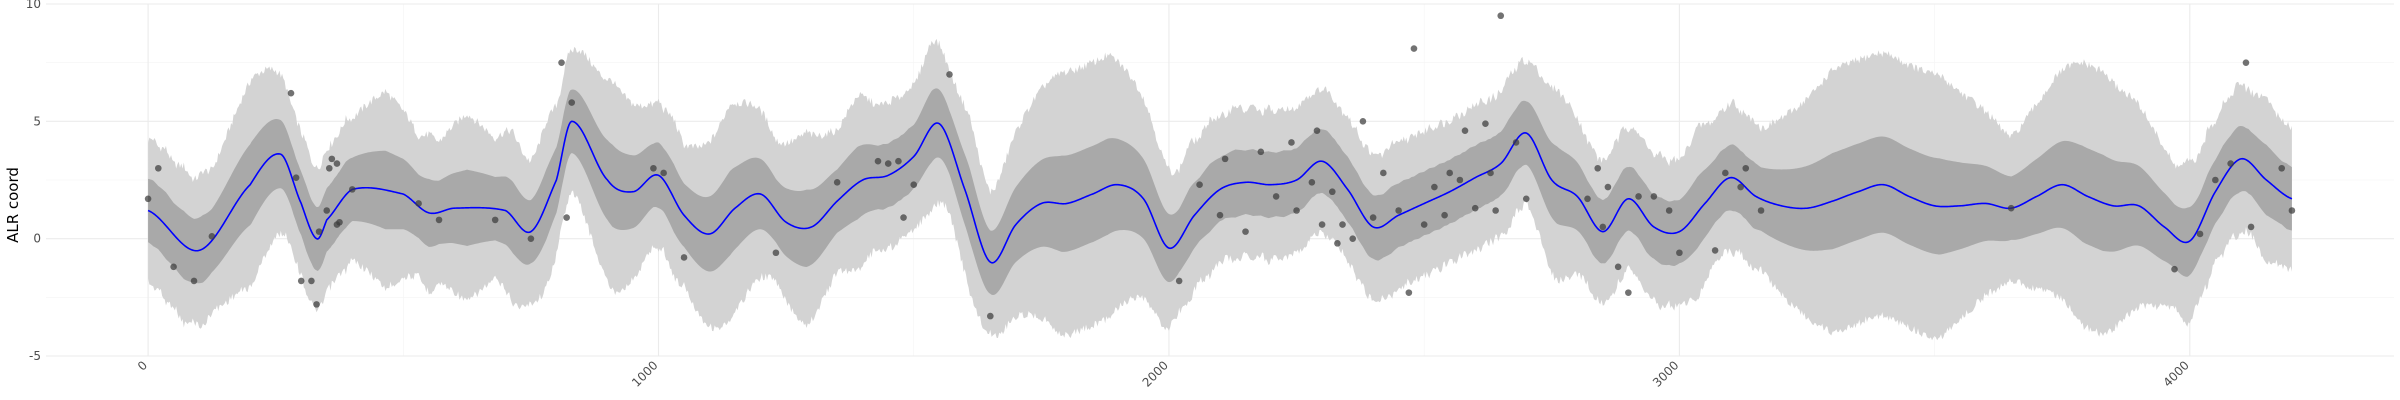 This screenshot has height=400, width=2400. What do you see at coordinates (1665, 373) in the screenshot?
I see `x-tick-label: 3000` at bounding box center [1665, 373].